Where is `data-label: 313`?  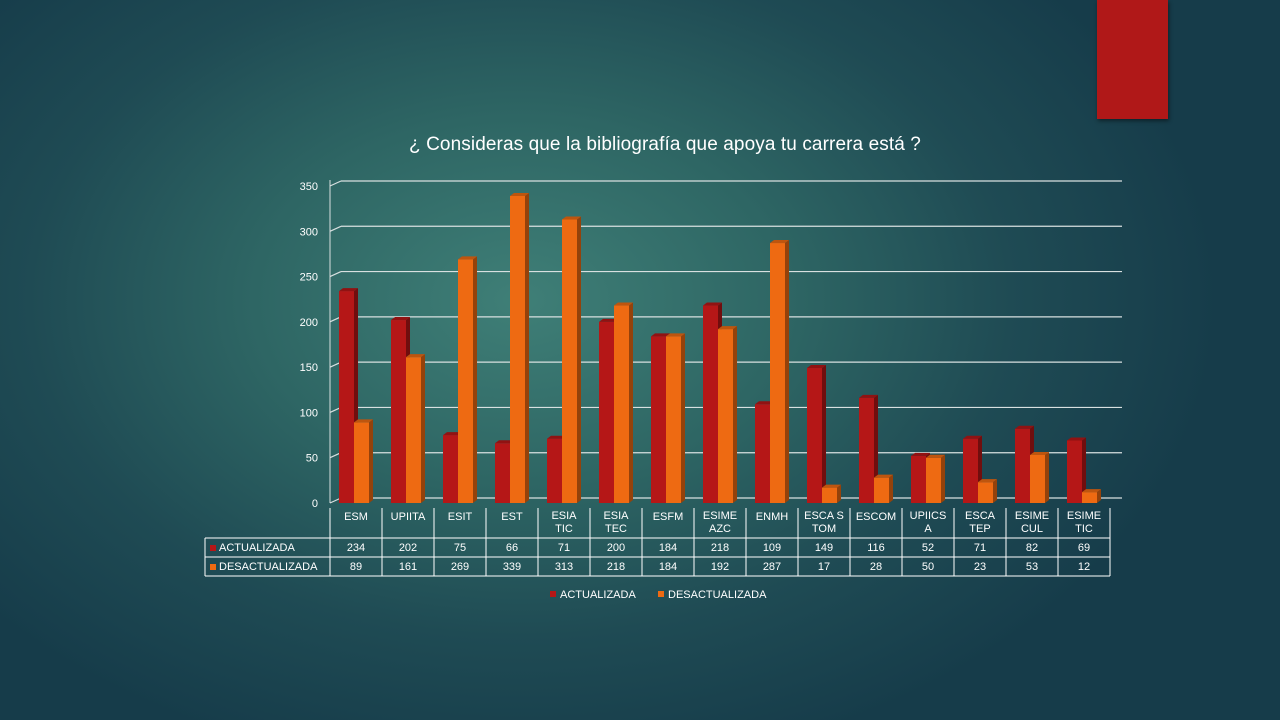
data-label: 313 is located at coordinates (564, 567).